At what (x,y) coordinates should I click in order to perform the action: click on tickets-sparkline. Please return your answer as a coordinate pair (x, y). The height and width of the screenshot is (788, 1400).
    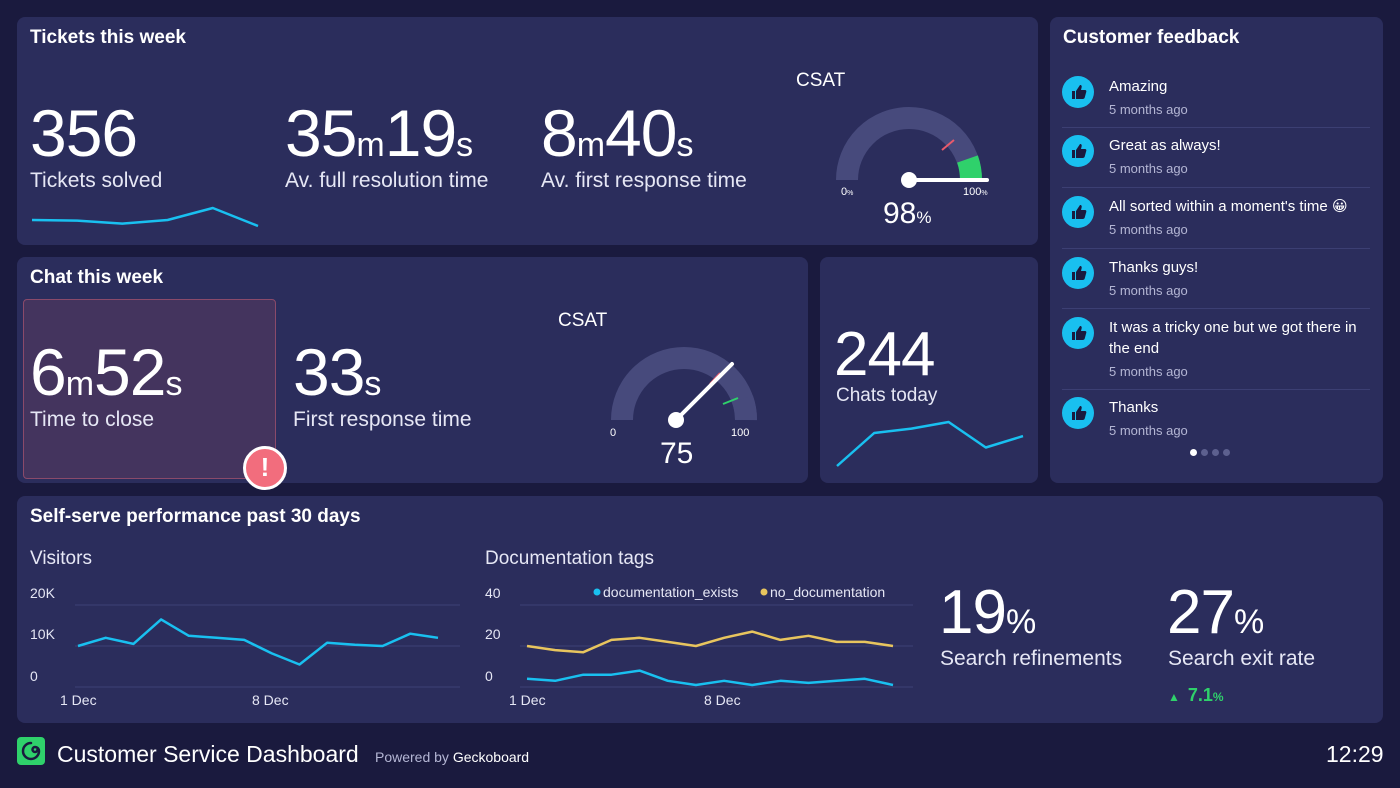
    Looking at the image, I should click on (145, 217).